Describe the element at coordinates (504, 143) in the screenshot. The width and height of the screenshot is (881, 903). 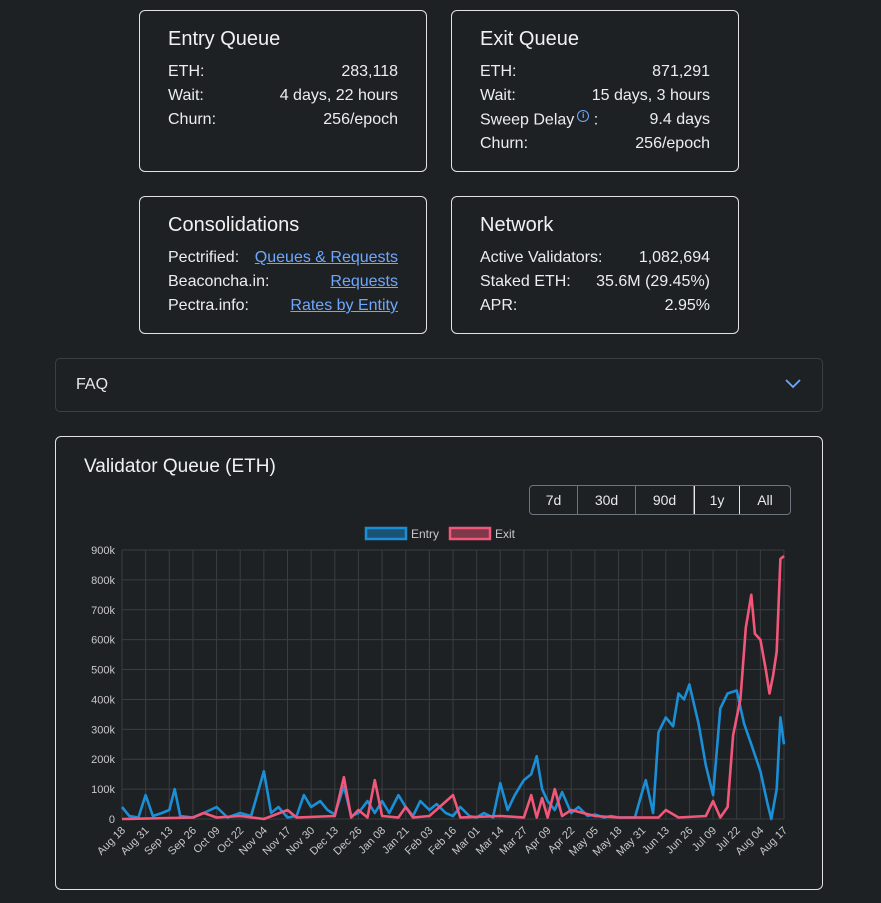
I see `exit-churn-label: Churn:` at that location.